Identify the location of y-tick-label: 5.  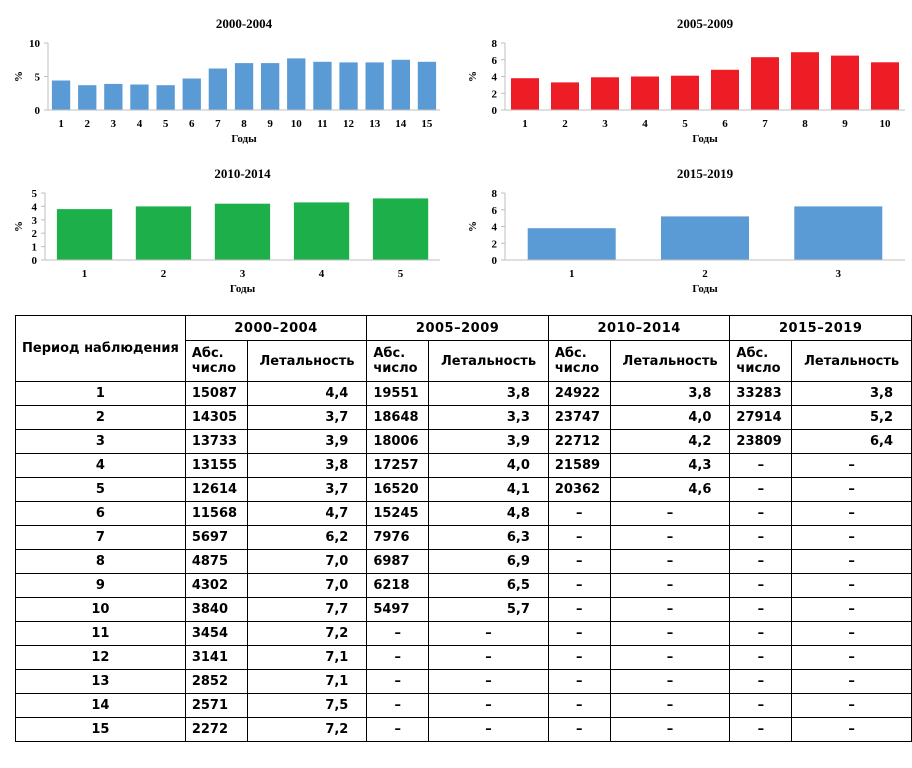
(38, 78).